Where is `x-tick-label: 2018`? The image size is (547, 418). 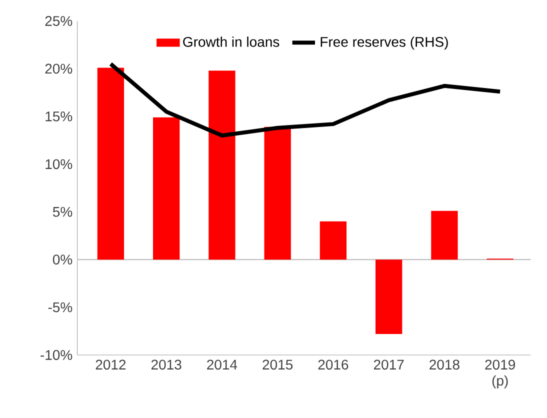
x-tick-label: 2018 is located at coordinates (445, 365).